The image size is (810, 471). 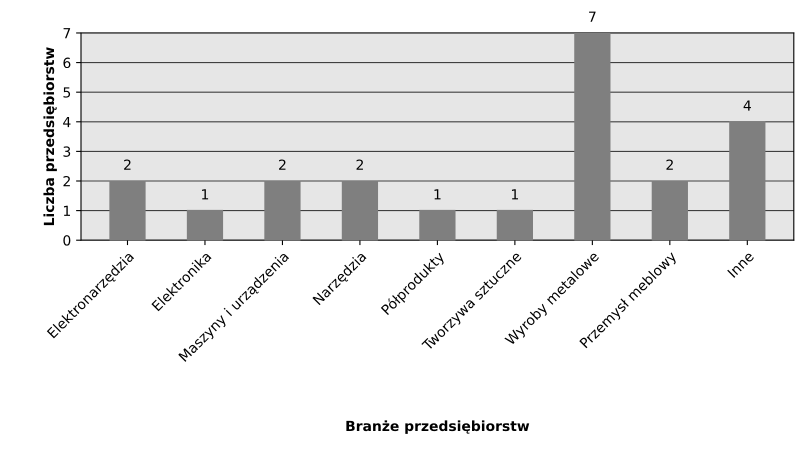 What do you see at coordinates (67, 33) in the screenshot?
I see `y-tick-label: 7` at bounding box center [67, 33].